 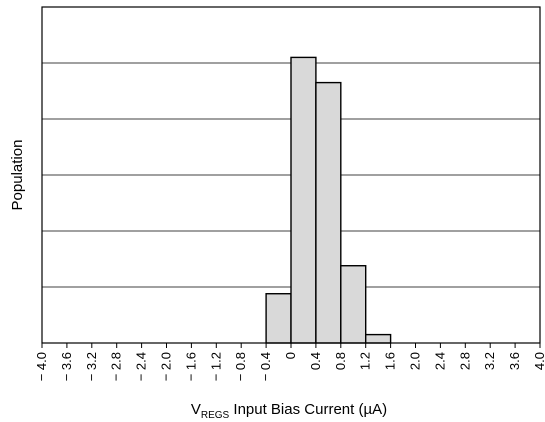 What do you see at coordinates (116, 366) in the screenshot?
I see `x-tick-label: − 2.8` at bounding box center [116, 366].